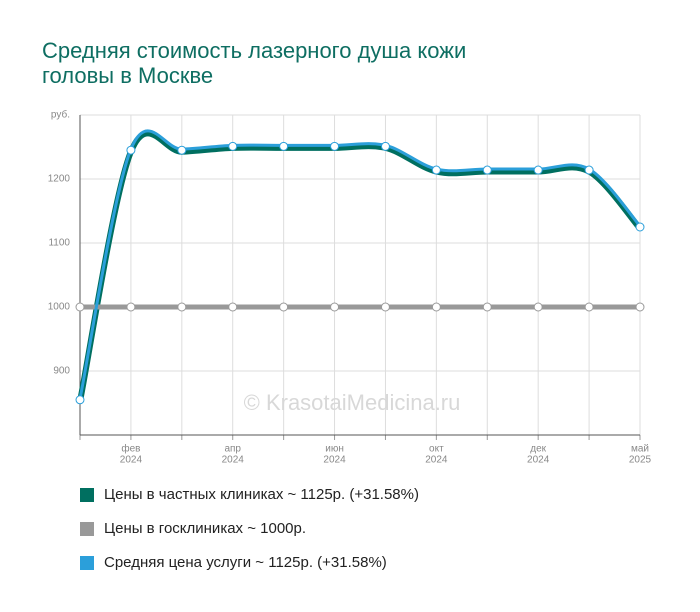  Describe the element at coordinates (59, 179) in the screenshot. I see `y-tick-label: 1200` at that location.